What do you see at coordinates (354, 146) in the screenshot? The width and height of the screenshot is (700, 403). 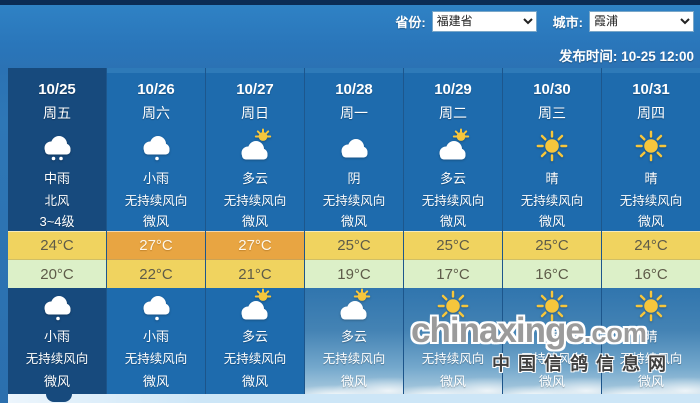 I see `overcast-icon` at bounding box center [354, 146].